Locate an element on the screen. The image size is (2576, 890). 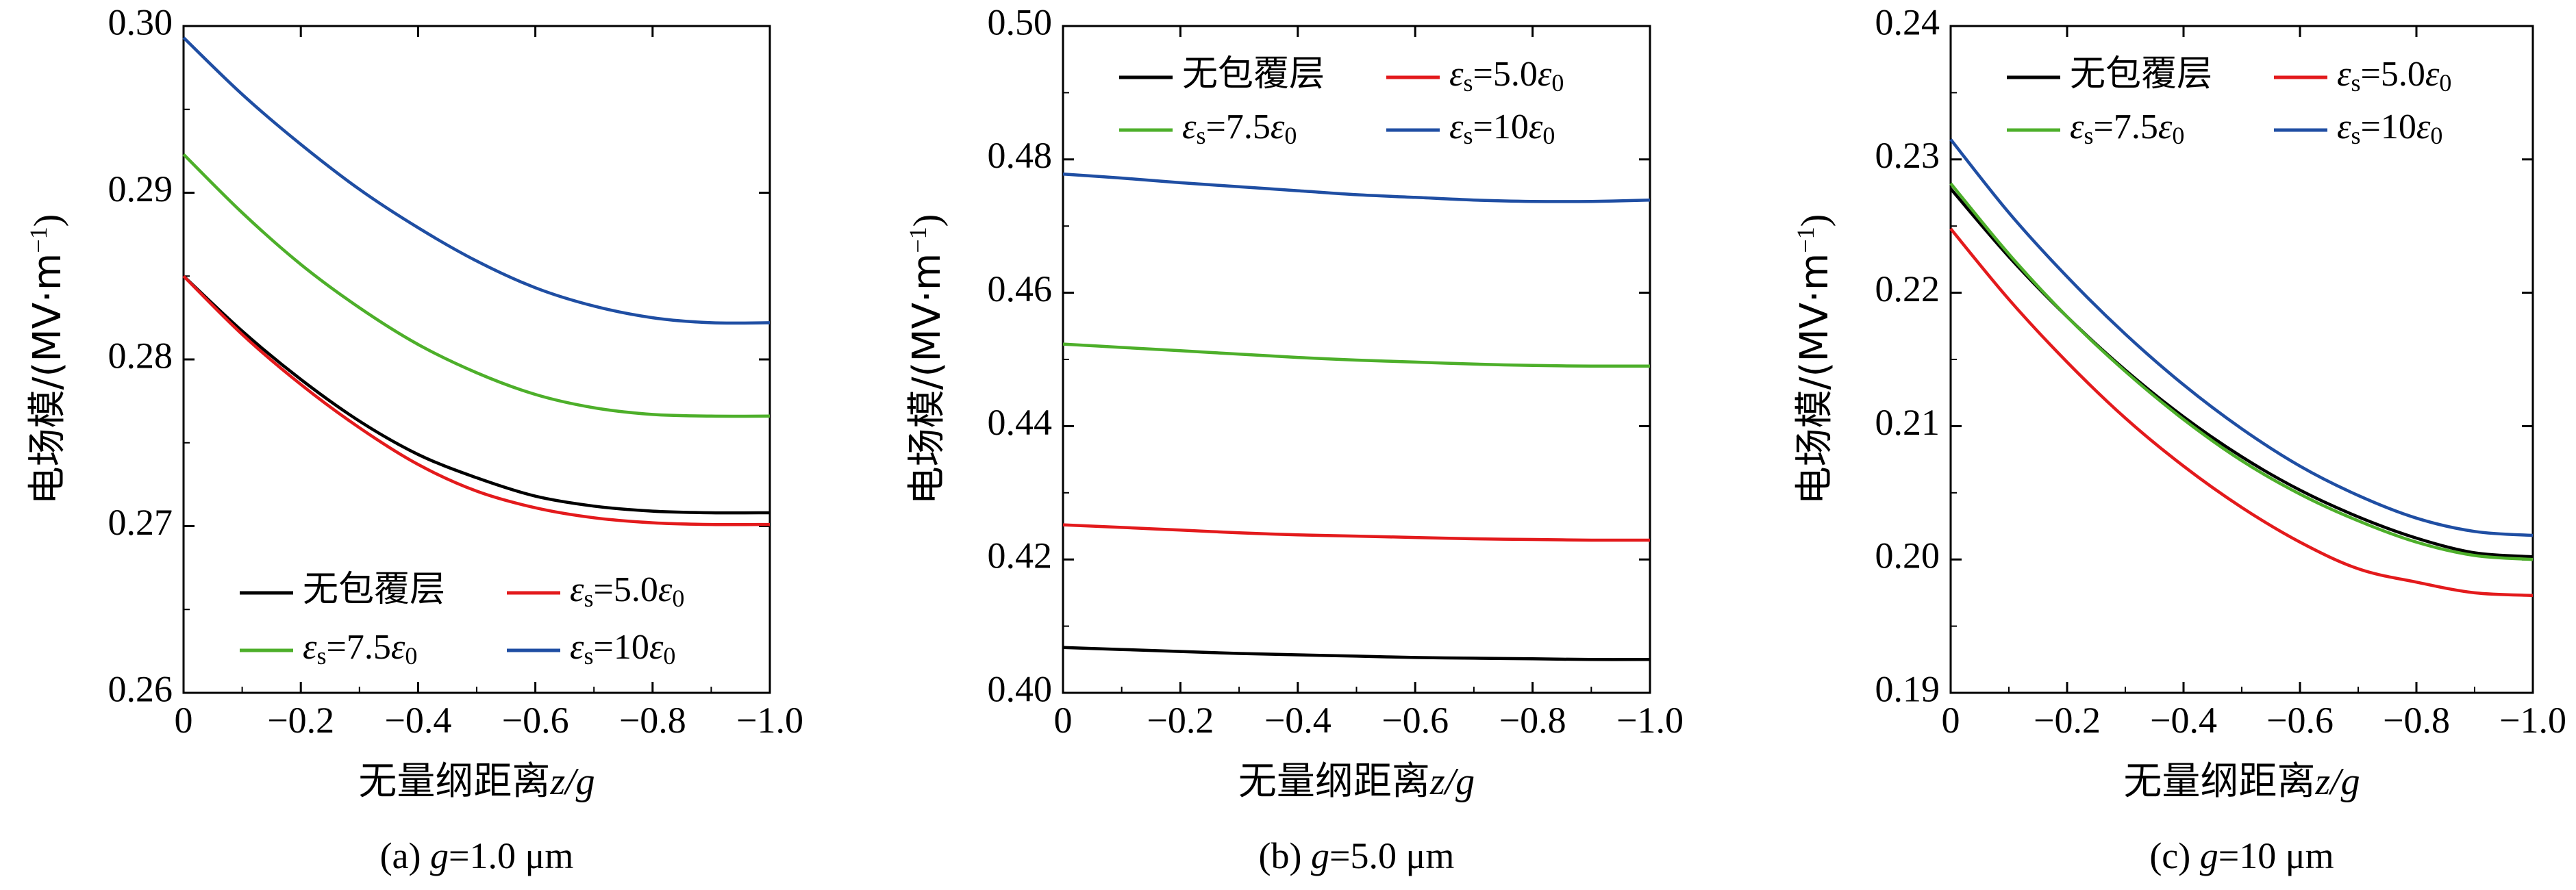
y-tick-label: 0.24 is located at coordinates (1907, 21).